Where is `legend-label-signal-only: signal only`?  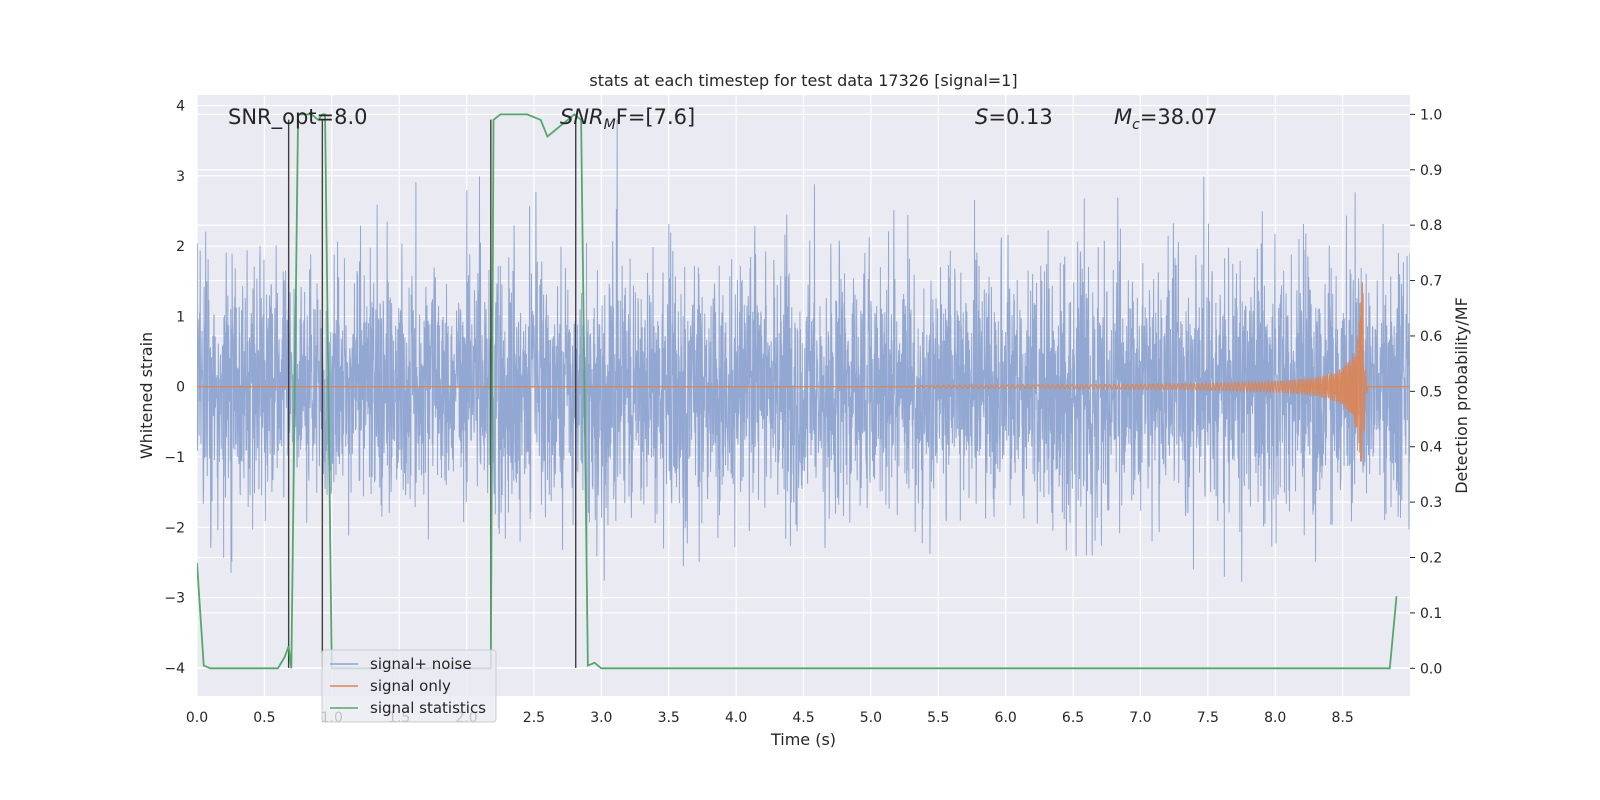 legend-label-signal-only: signal only is located at coordinates (410, 686).